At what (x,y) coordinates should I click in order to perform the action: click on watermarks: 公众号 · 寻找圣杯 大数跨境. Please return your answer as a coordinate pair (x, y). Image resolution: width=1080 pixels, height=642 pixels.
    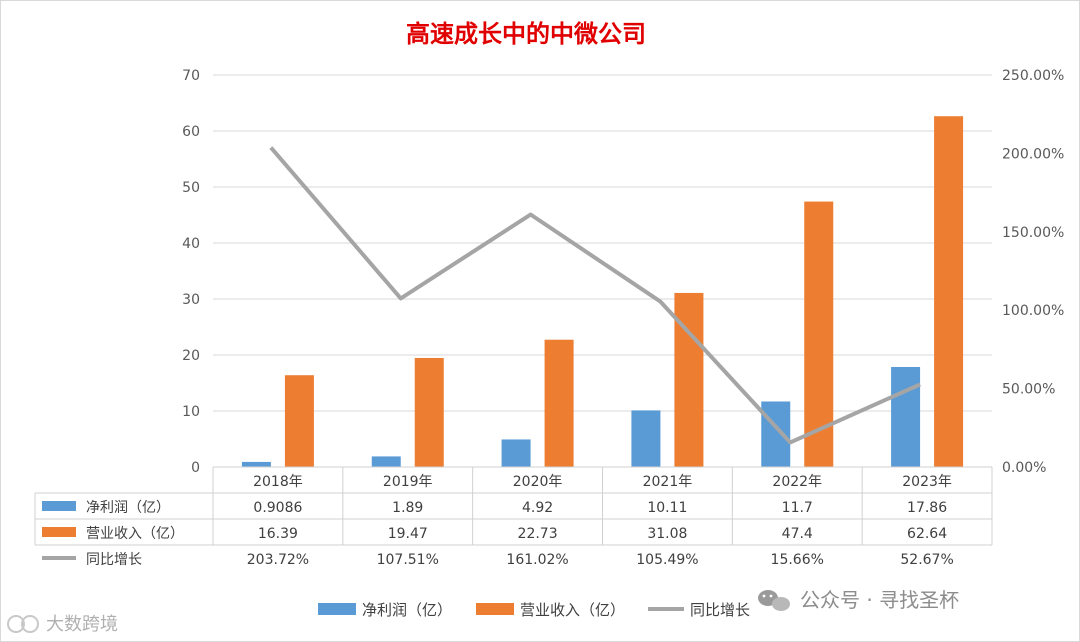
    Looking at the image, I should click on (483, 611).